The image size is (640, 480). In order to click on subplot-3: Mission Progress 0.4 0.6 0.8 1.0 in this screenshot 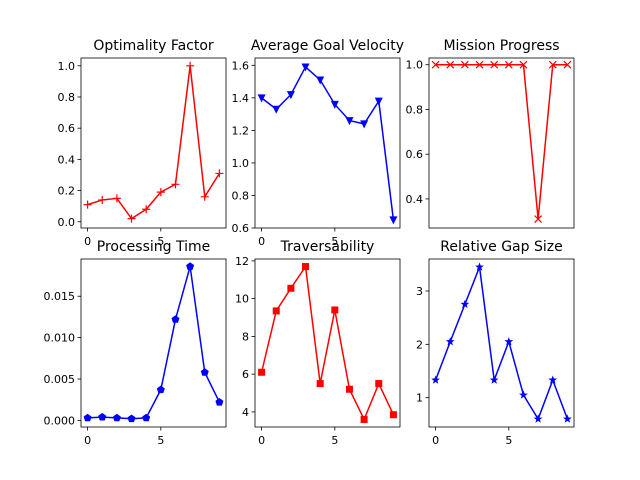, I will do `click(490, 133)`.